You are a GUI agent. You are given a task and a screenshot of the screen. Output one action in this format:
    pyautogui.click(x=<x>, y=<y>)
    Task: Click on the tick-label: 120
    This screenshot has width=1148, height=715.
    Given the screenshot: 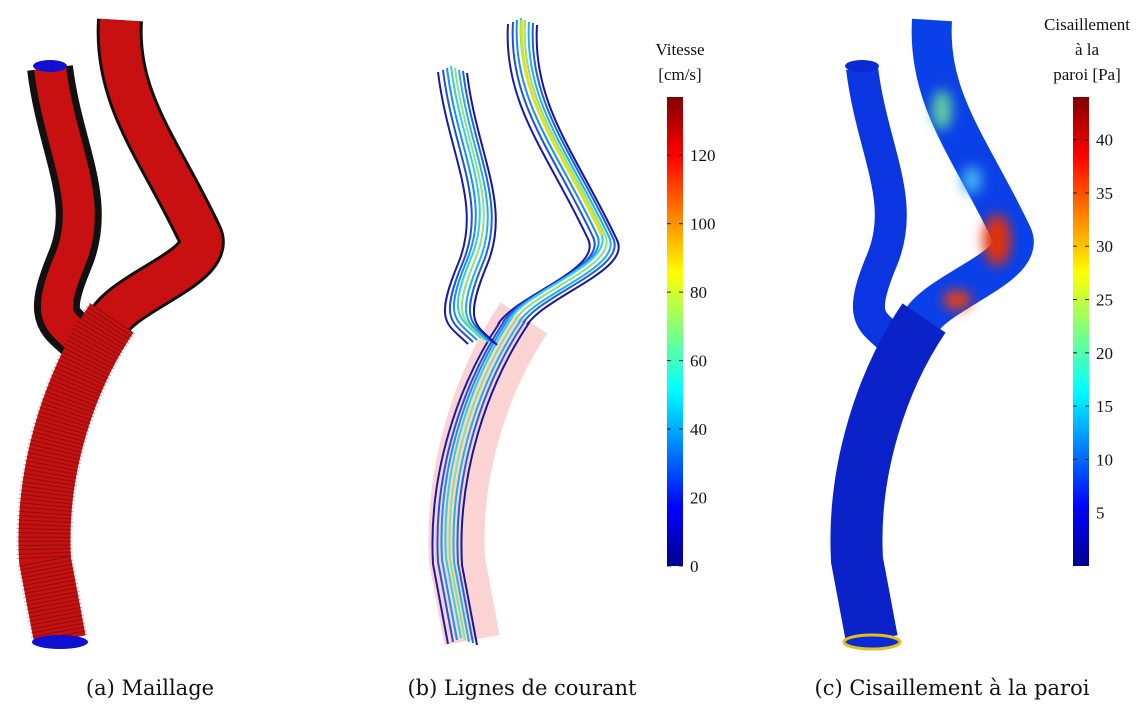 What is the action you would take?
    pyautogui.click(x=703, y=155)
    